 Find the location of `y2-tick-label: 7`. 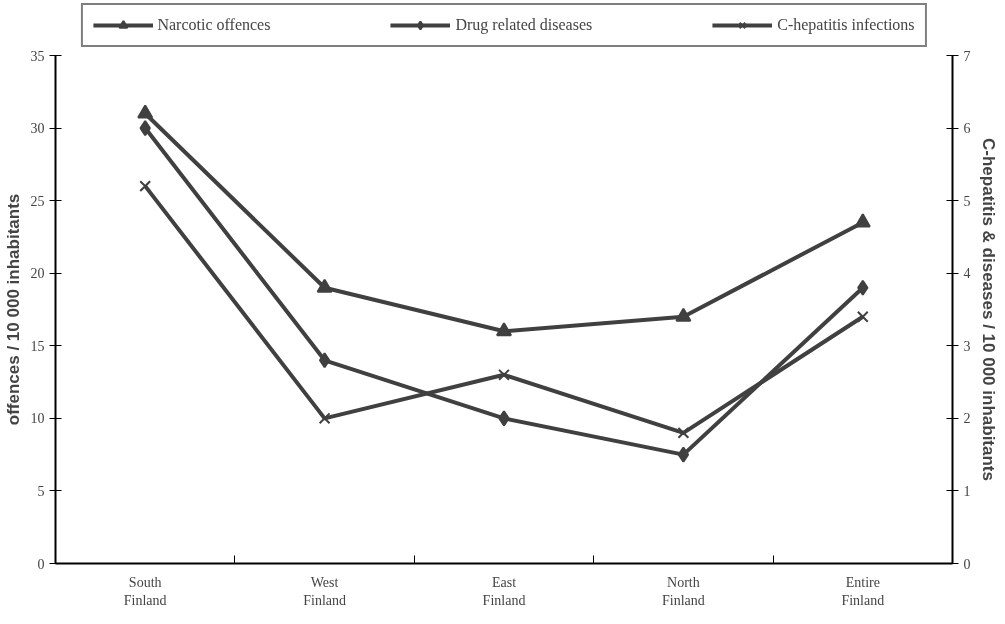

y2-tick-label: 7 is located at coordinates (967, 56).